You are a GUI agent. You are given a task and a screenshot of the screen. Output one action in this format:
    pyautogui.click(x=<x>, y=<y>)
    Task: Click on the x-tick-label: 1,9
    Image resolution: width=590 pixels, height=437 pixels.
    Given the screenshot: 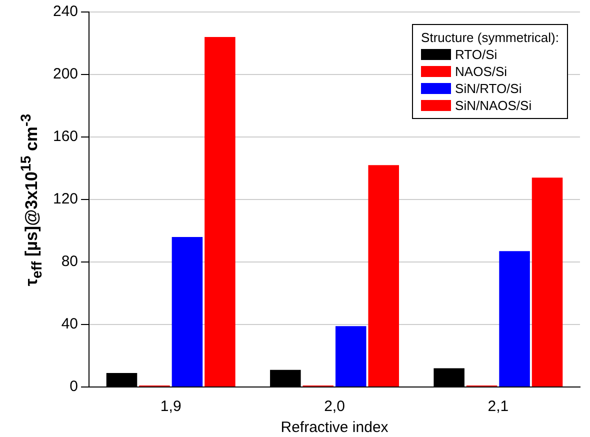 What is the action you would take?
    pyautogui.click(x=171, y=407)
    